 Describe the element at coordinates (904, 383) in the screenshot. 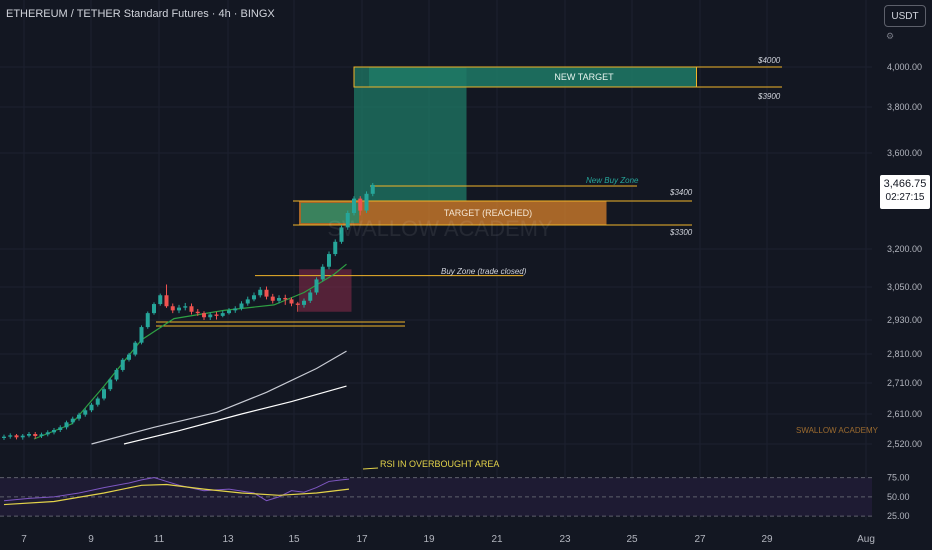

I see `price-tick-label: 2,710.00` at that location.